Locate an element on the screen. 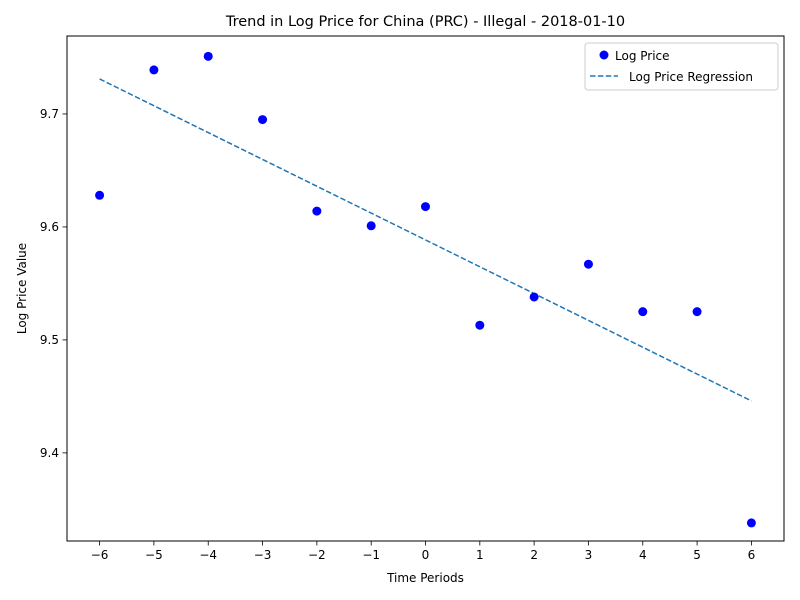 This screenshot has width=800, height=600. legend-box is located at coordinates (681, 66).